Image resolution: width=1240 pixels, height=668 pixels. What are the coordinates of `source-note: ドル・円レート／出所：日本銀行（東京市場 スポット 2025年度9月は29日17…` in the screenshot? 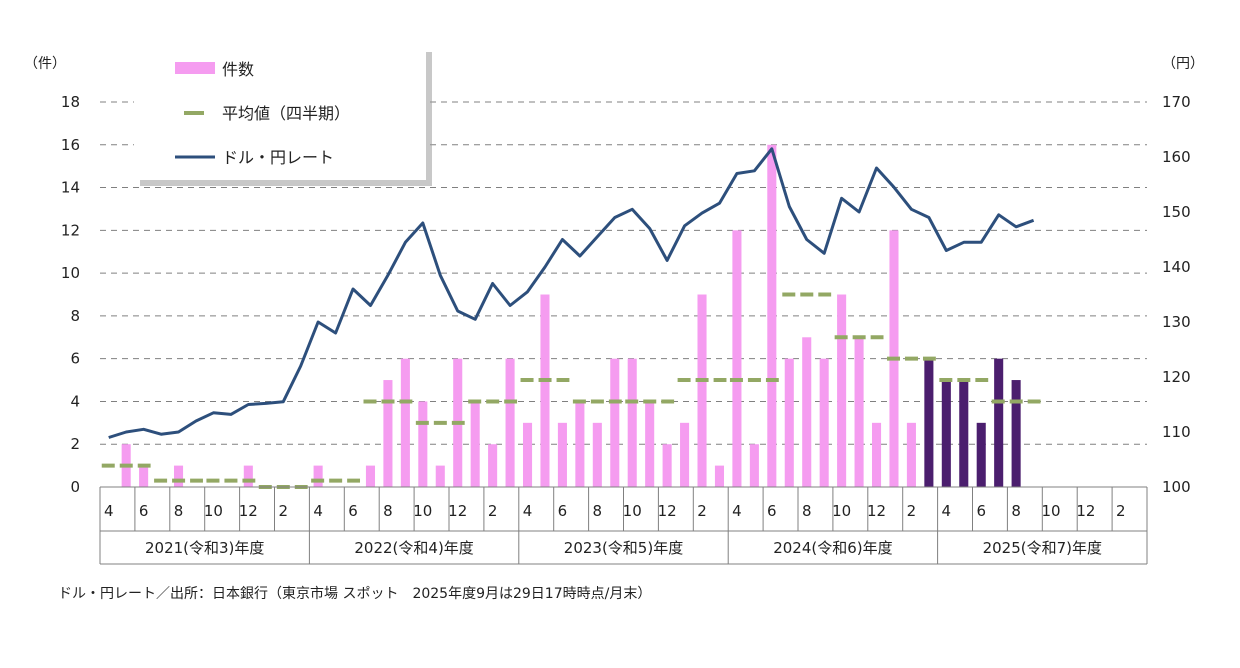 It's located at (354, 593).